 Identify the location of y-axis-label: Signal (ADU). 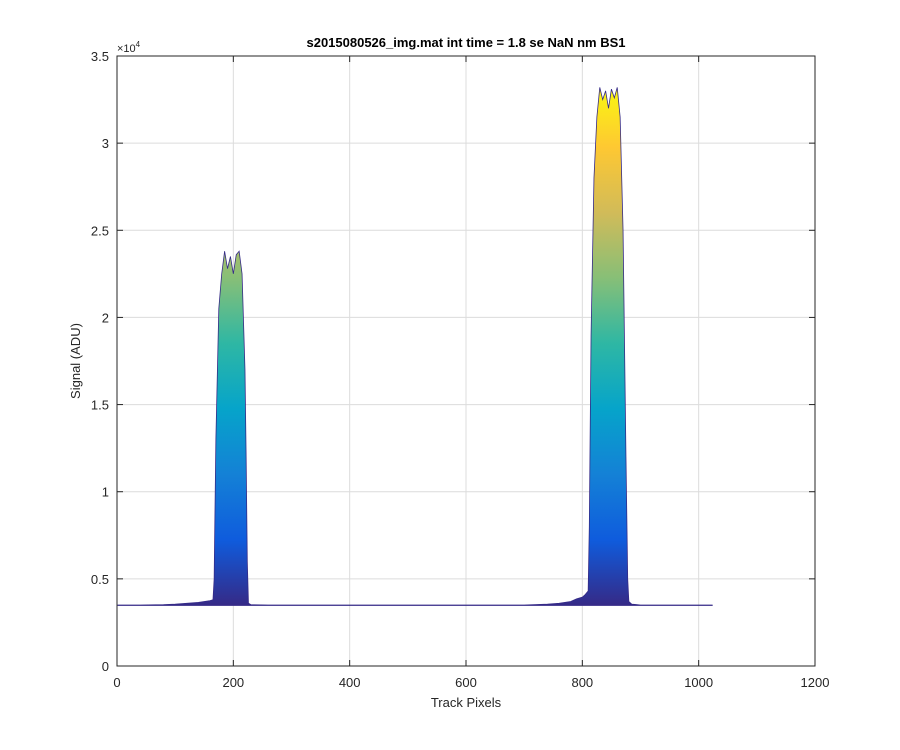
(75, 361).